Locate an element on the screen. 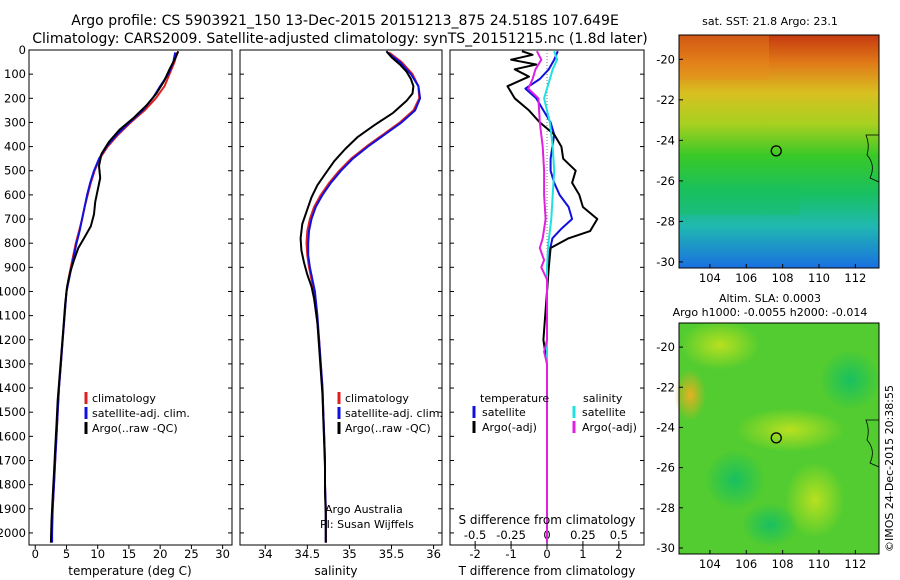 Image resolution: width=900 pixels, height=580 pixels. legend-label-satellite: satellite-adj. clim. is located at coordinates (394, 413).